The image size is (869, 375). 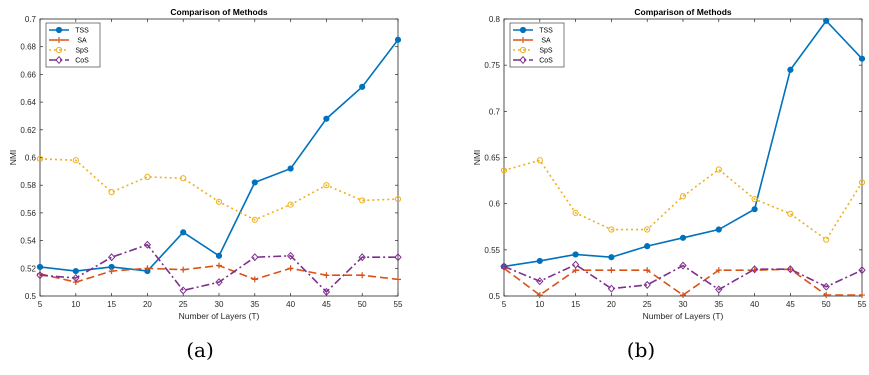 I want to click on y-tick-label: 0.62, so click(x=28, y=130).